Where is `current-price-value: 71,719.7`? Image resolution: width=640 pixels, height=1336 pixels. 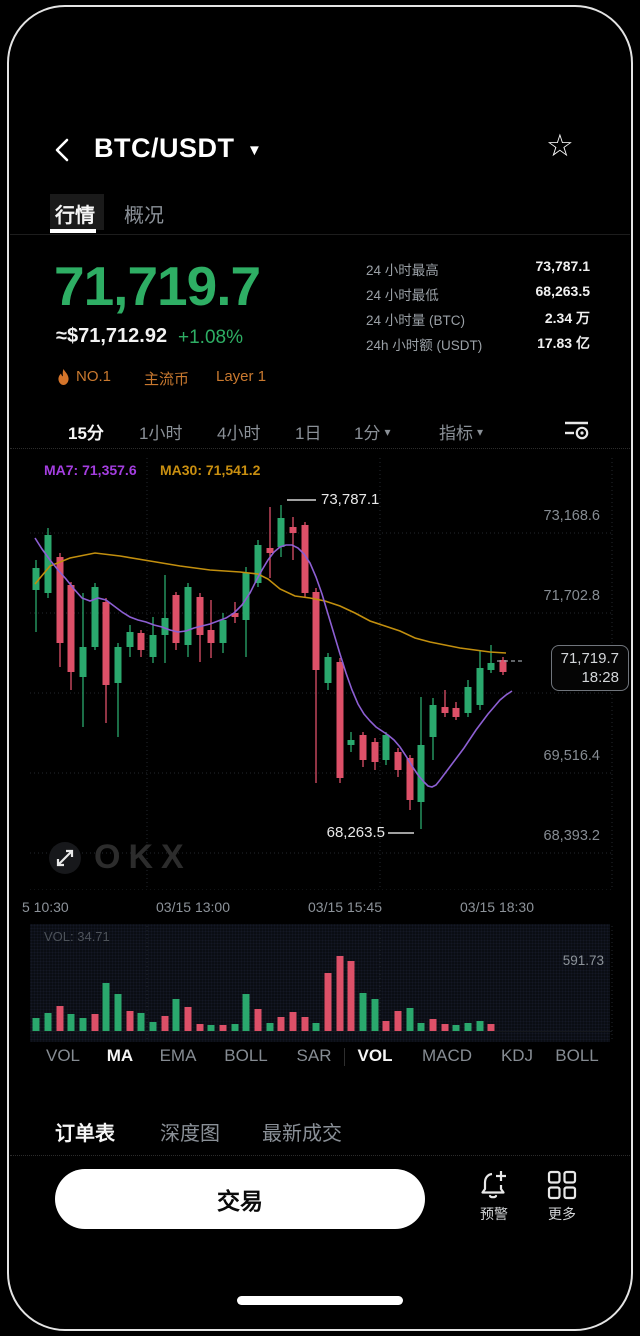 current-price-value: 71,719.7 is located at coordinates (589, 658).